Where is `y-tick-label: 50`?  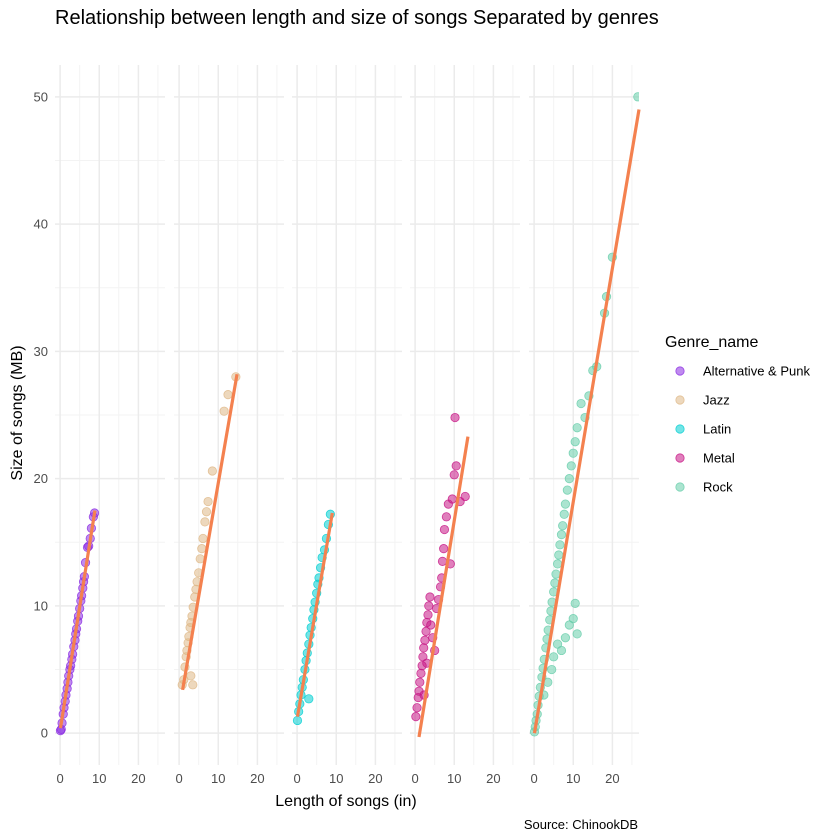
y-tick-label: 50 is located at coordinates (41, 96).